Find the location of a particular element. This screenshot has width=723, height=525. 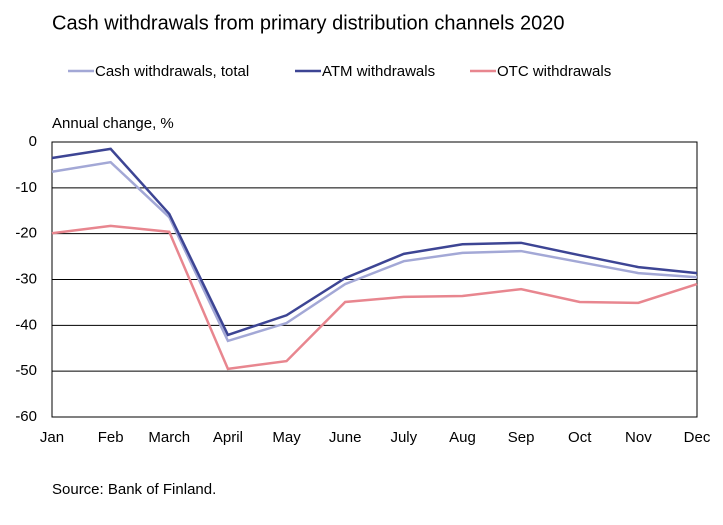

legend-label: OTC withdrawals is located at coordinates (554, 71).